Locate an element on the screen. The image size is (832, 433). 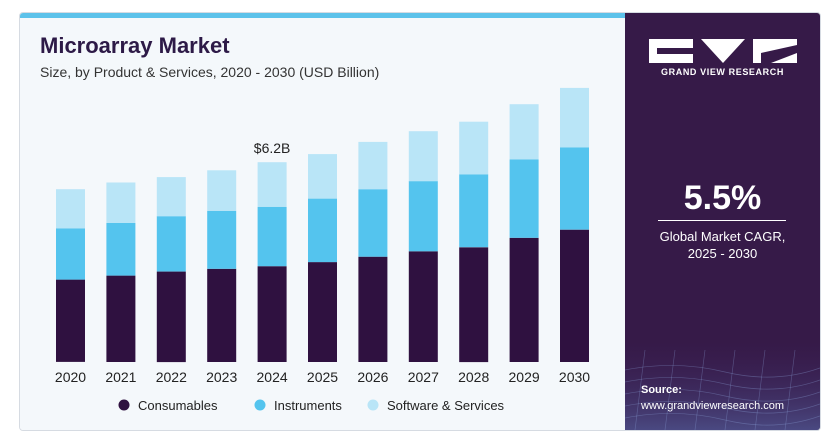
legend-label: Software & Services is located at coordinates (446, 405).